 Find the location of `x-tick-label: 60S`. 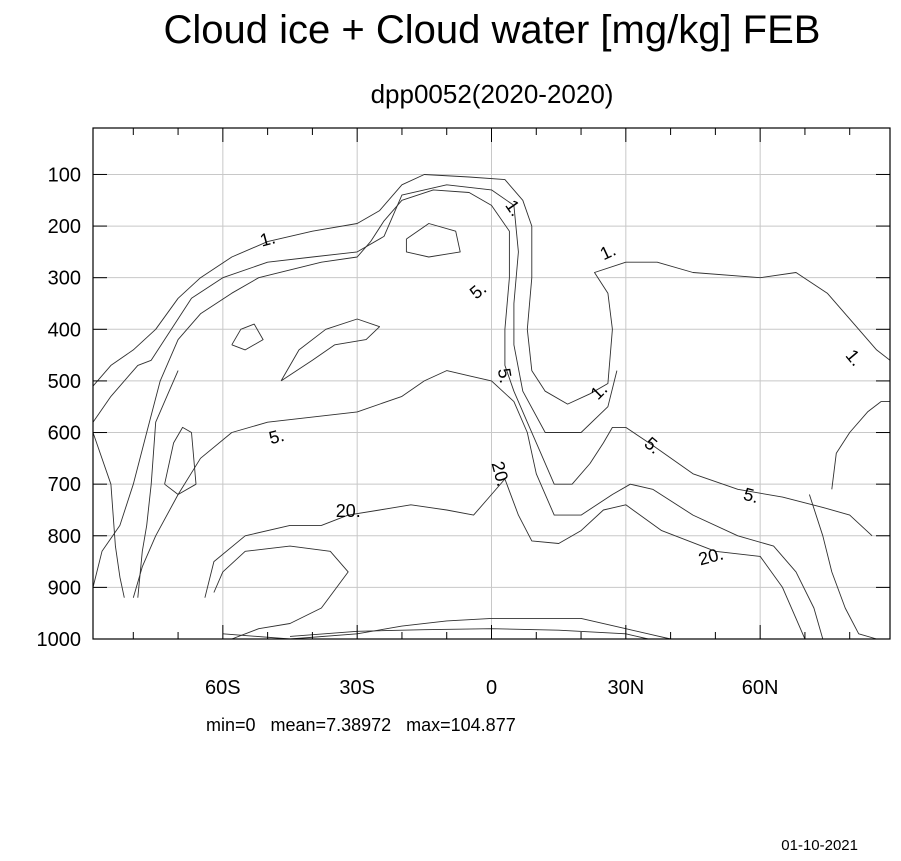

x-tick-label: 60S is located at coordinates (223, 688).